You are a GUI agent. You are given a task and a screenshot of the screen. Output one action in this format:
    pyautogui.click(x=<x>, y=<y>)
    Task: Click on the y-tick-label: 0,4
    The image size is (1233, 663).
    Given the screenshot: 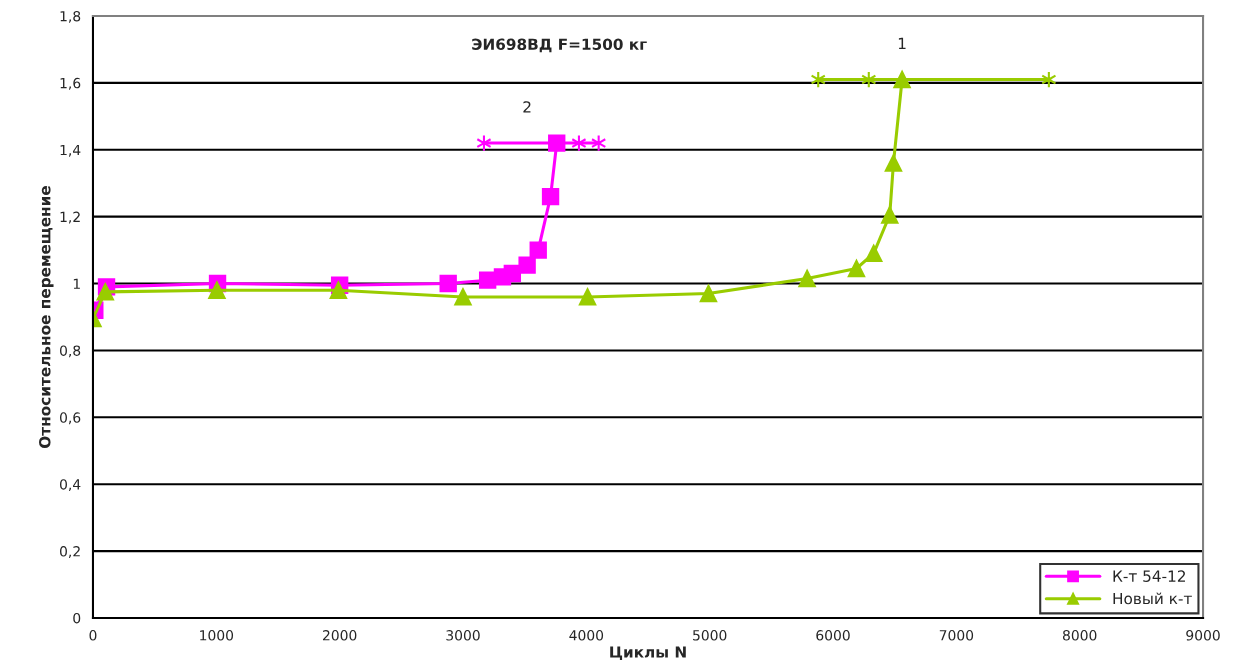 What is the action you would take?
    pyautogui.click(x=70, y=485)
    